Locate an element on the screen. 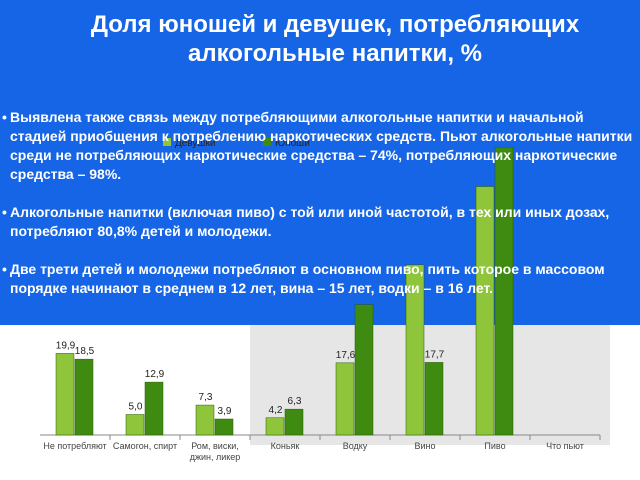  x-tick-label: Вино is located at coordinates (425, 446).